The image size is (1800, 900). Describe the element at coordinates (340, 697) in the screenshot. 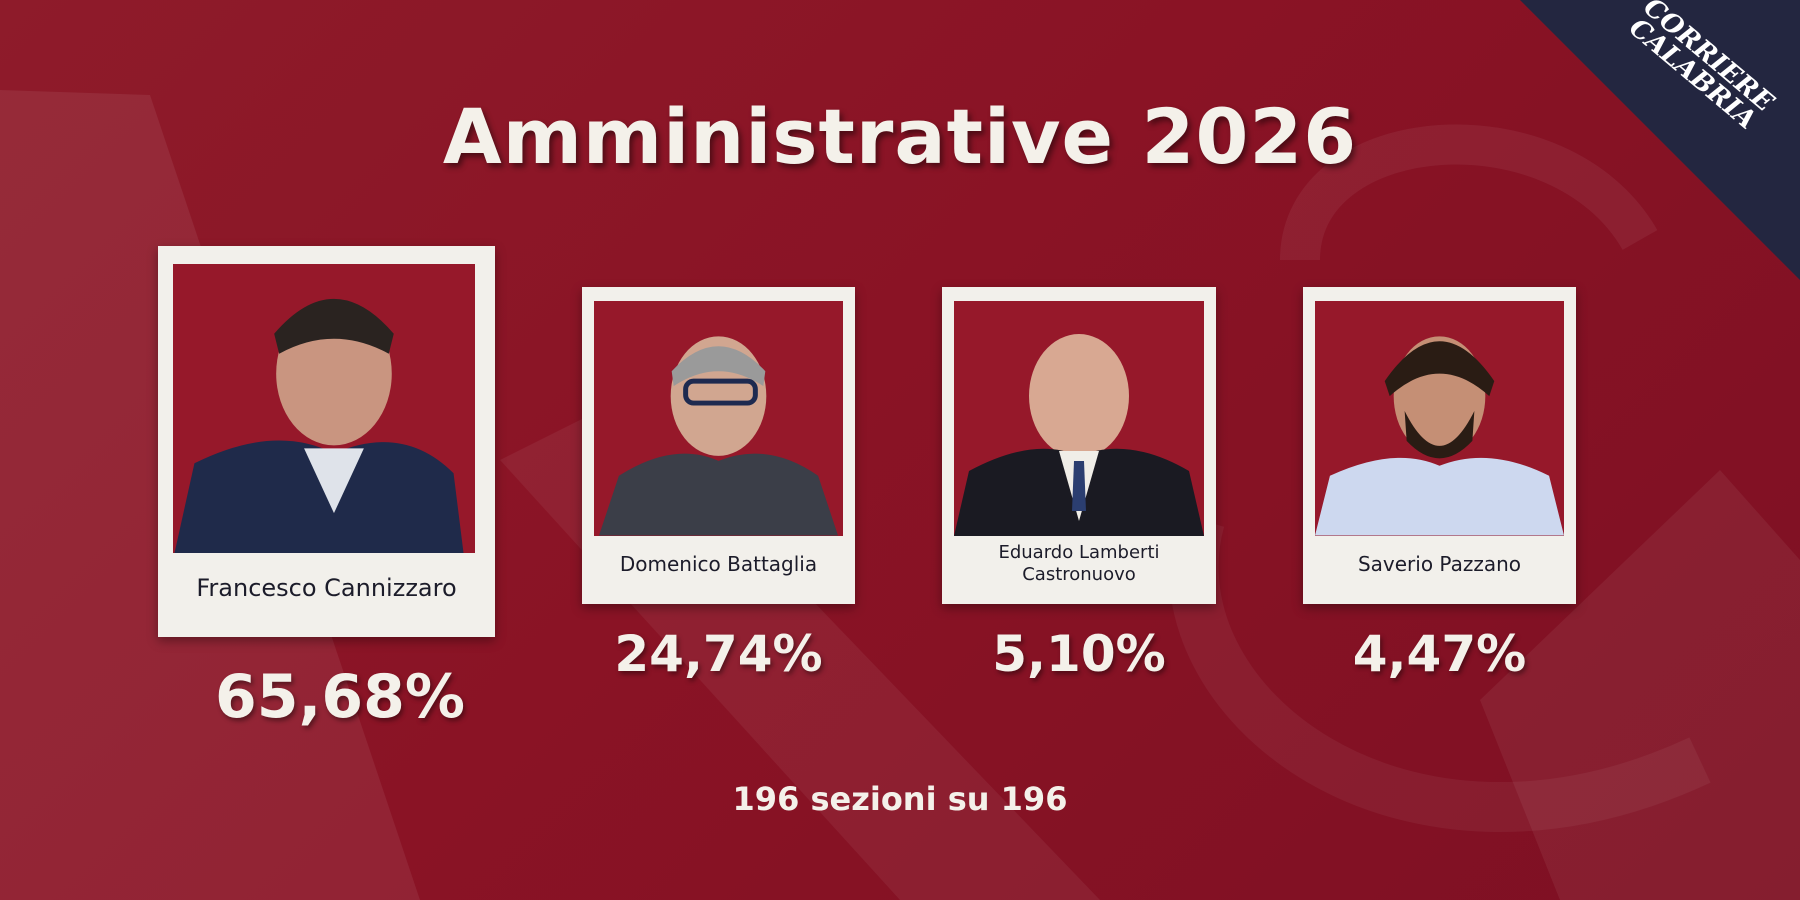

I see `candidate-percent: 65,68%` at that location.